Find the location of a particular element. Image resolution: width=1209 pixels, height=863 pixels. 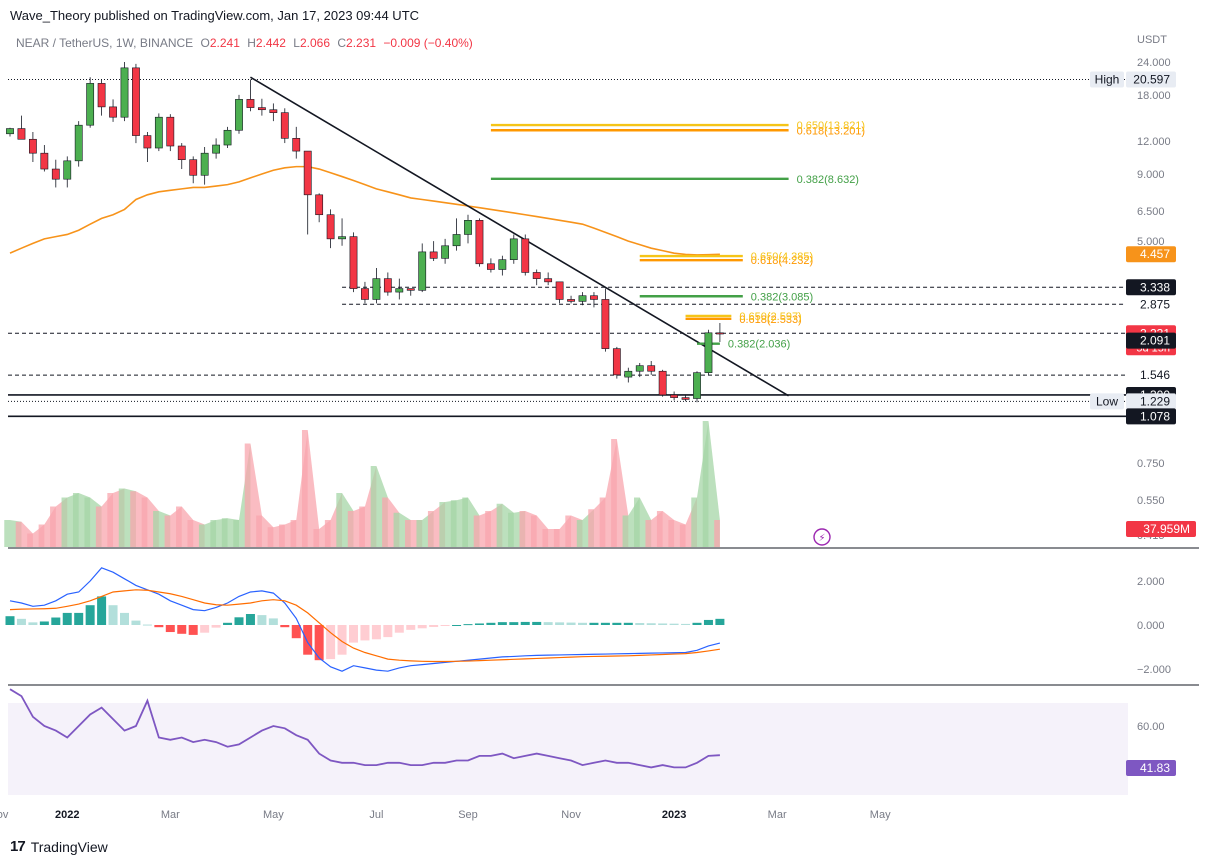

tradingview-brand: 17 TradingView is located at coordinates (59, 846).